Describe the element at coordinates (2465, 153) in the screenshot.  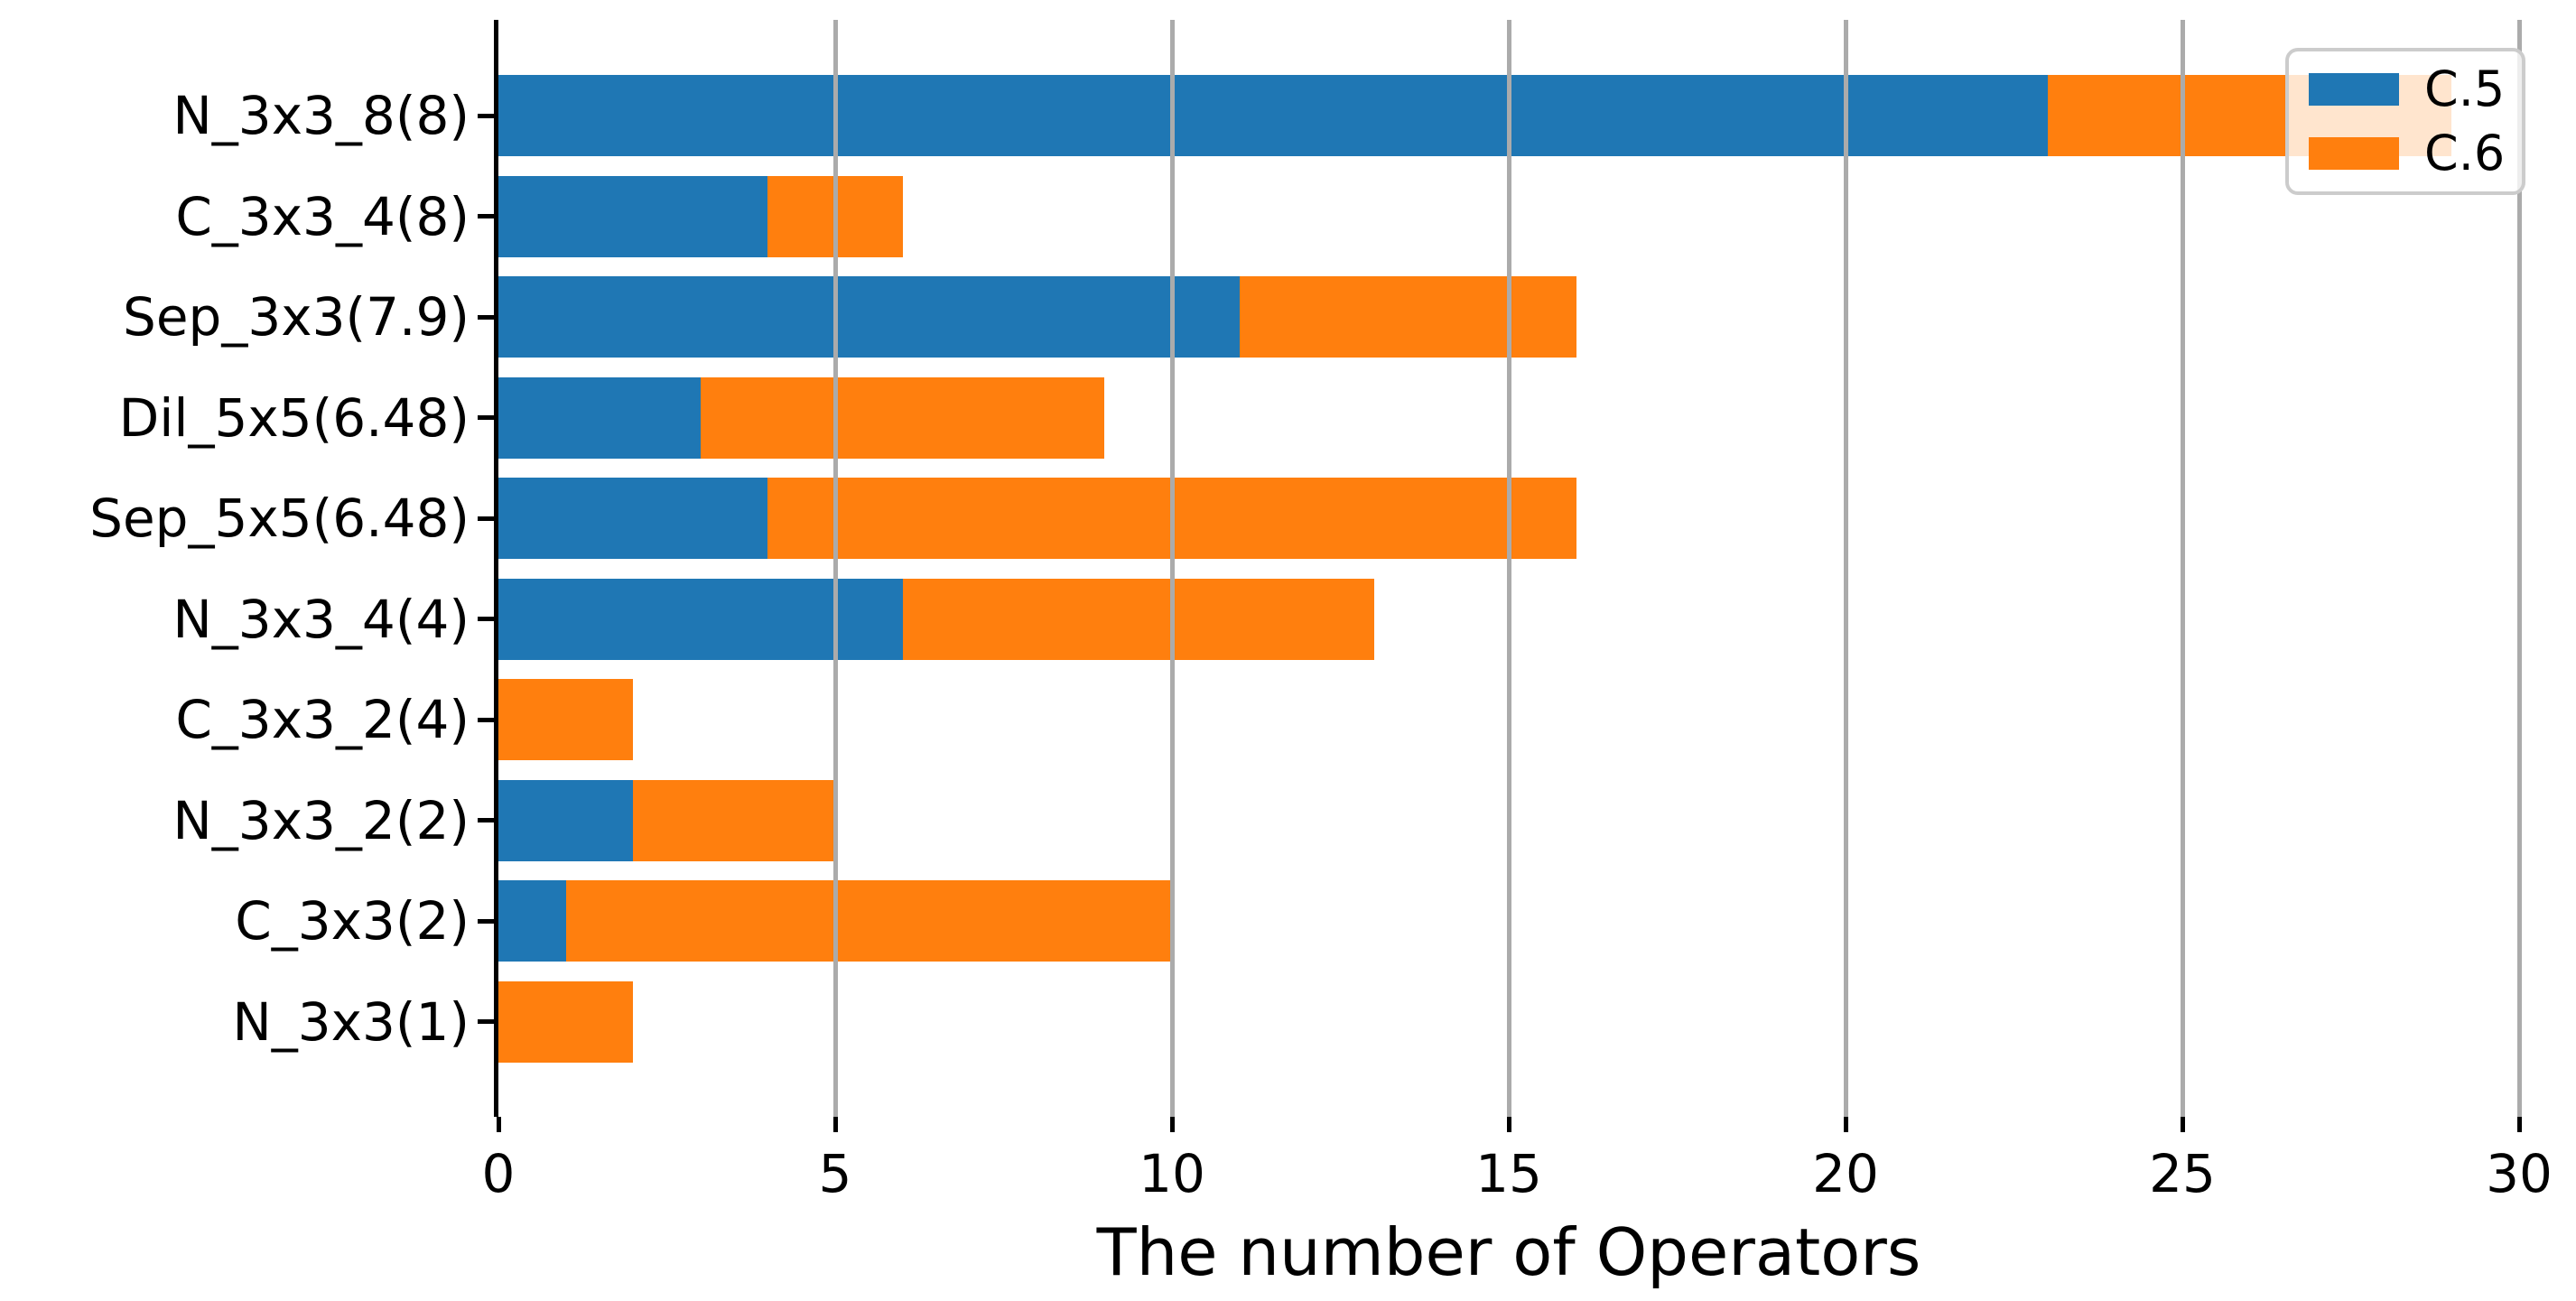
I see `legend-label: C.6` at that location.